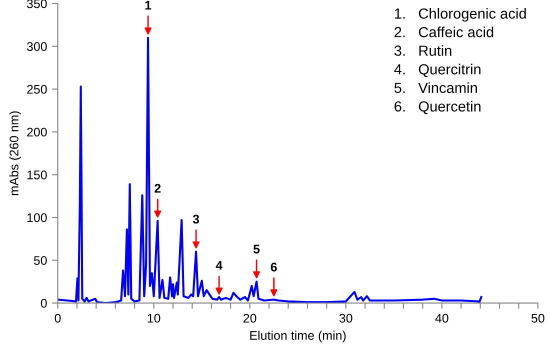  Describe the element at coordinates (40, 260) in the screenshot. I see `y-tick-label: 50` at that location.